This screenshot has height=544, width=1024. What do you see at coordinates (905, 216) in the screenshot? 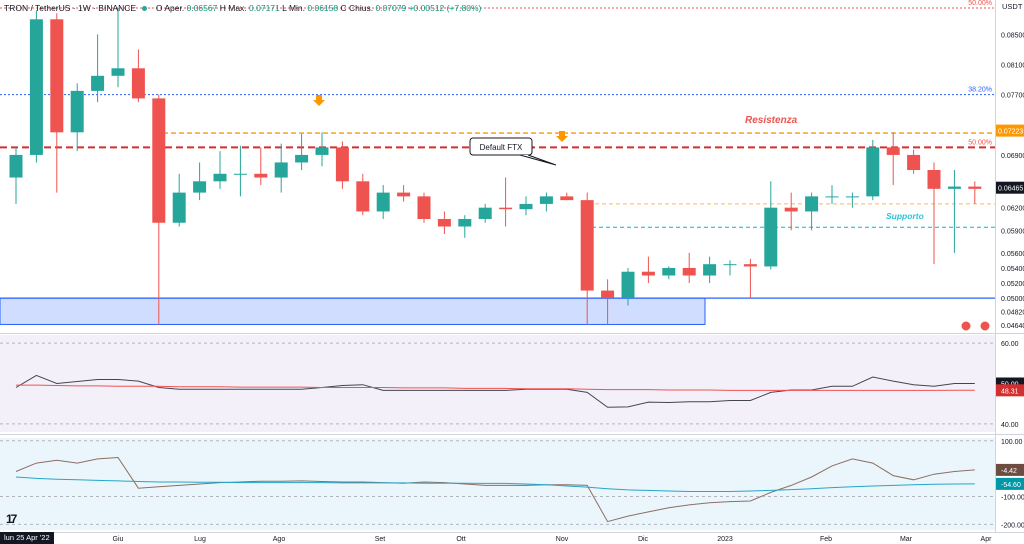
I see `support-label: Supporto` at bounding box center [905, 216].